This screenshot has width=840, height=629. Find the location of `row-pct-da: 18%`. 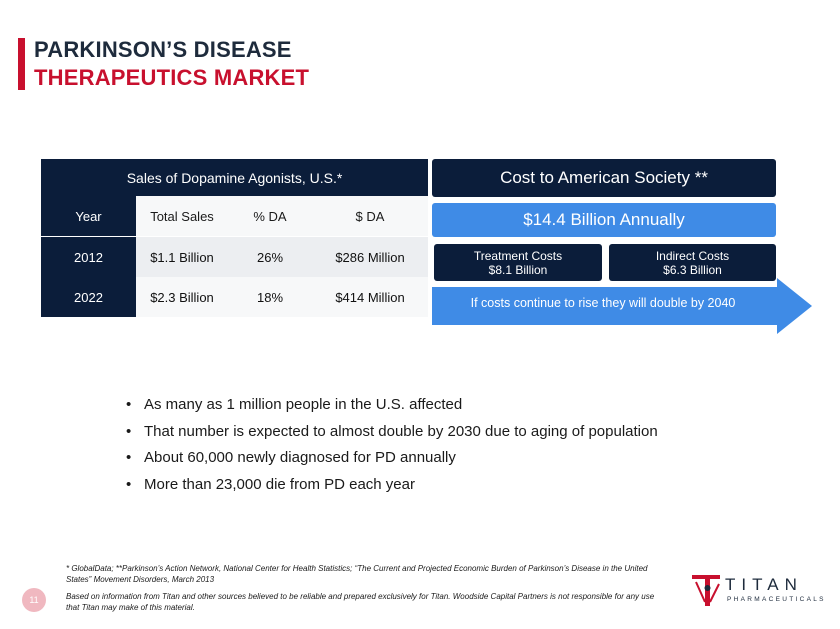

row-pct-da: 18% is located at coordinates (270, 297).